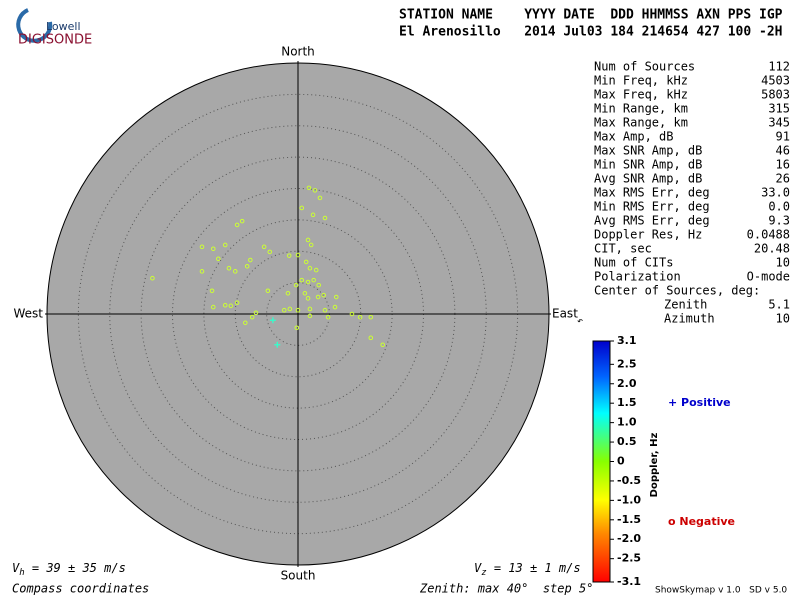 This screenshot has height=600, width=800. I want to click on legend-negative: o Negative, so click(701, 521).